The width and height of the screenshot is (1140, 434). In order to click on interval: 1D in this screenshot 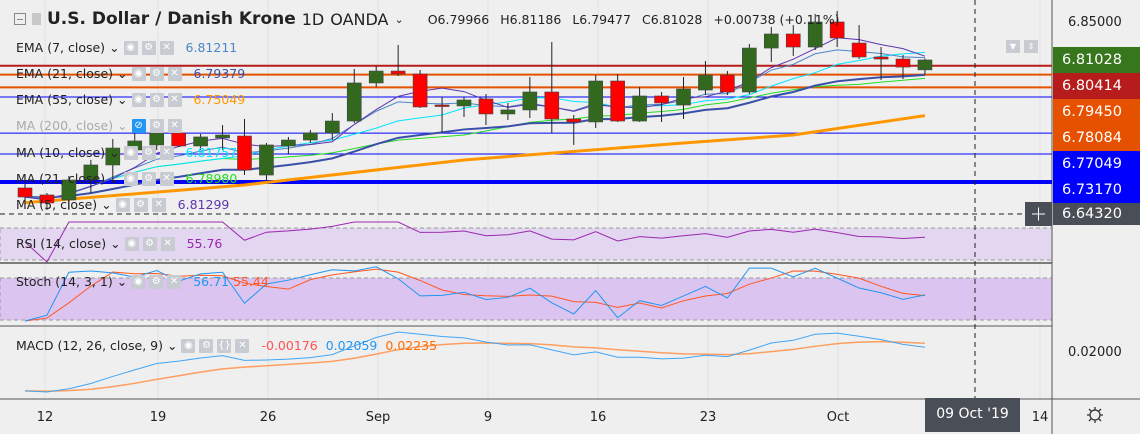, I will do `click(313, 19)`.